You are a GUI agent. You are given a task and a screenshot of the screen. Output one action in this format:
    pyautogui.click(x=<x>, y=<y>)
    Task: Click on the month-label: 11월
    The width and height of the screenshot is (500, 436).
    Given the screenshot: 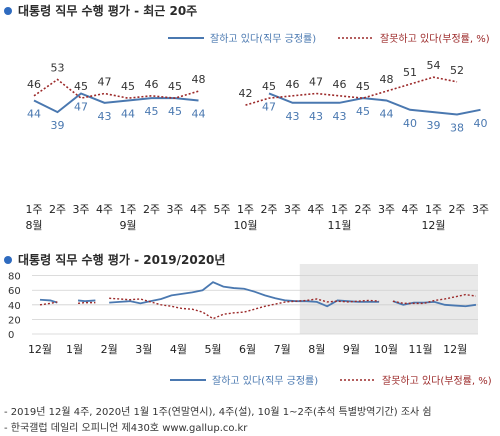 What is the action you would take?
    pyautogui.click(x=339, y=225)
    